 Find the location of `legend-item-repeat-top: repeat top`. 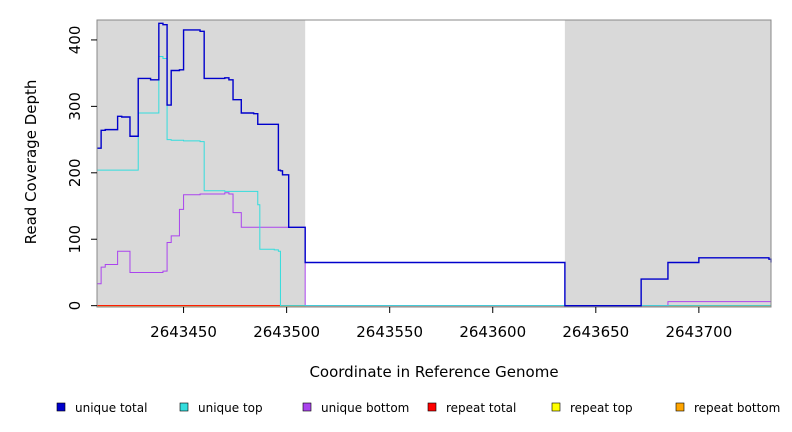

legend-item-repeat-top: repeat top is located at coordinates (592, 408).